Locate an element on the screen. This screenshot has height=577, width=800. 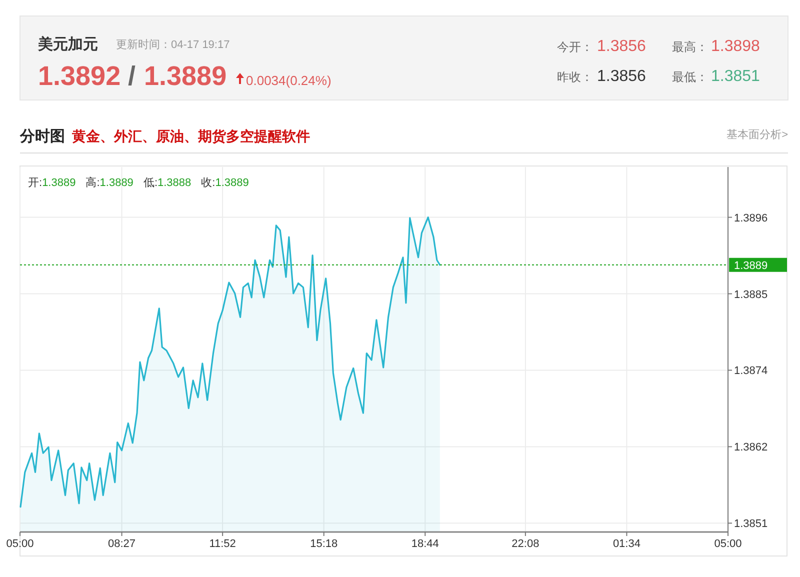
text: 更新时间：04-17 19:17 is located at coordinates (173, 44).